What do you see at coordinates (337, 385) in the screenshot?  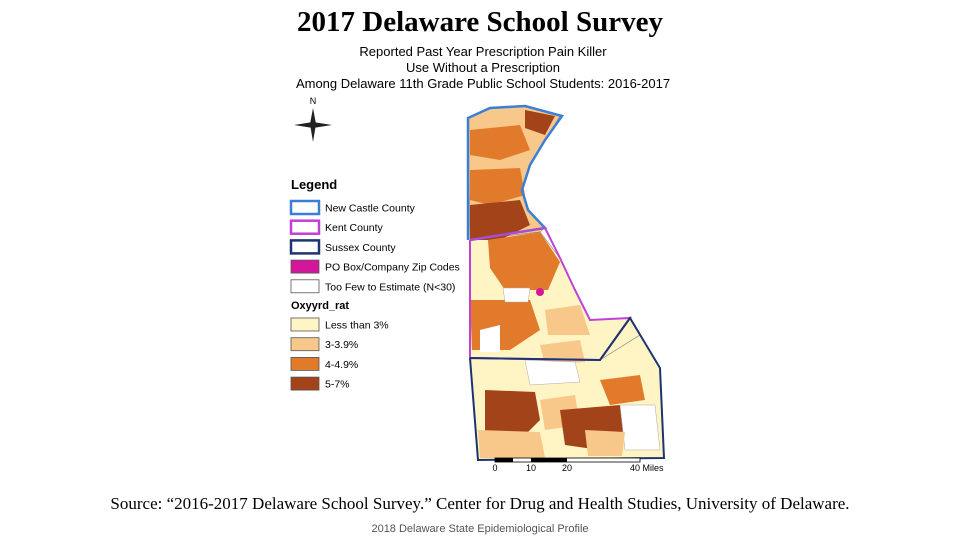 I see `legend-label: 5-7%` at bounding box center [337, 385].